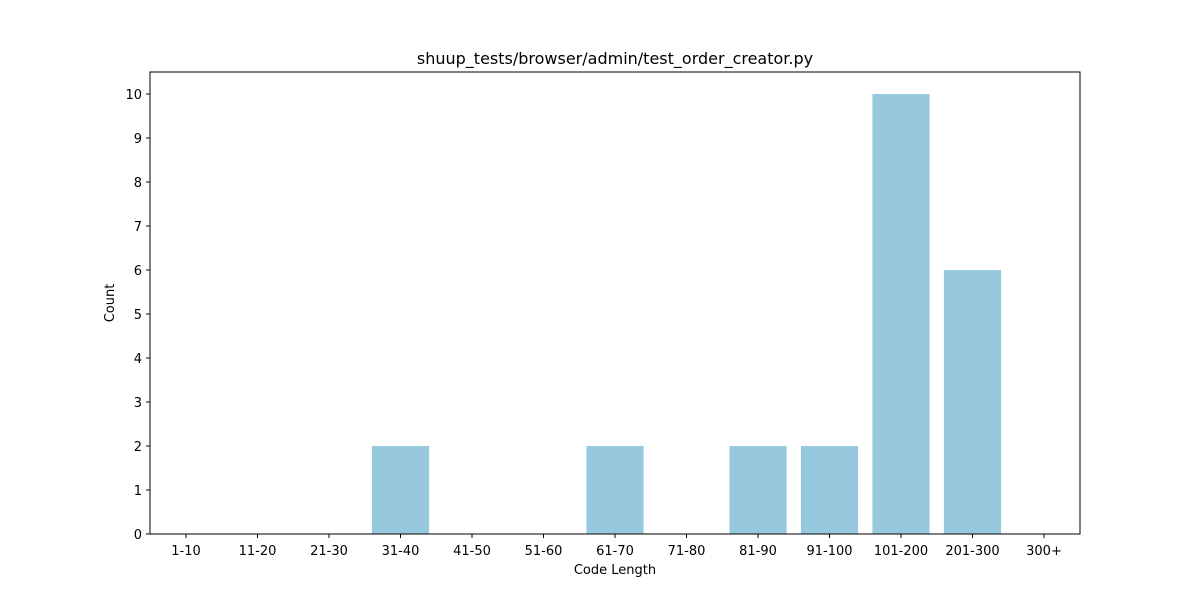  What do you see at coordinates (1044, 551) in the screenshot?
I see `x-tick-label: 300+` at bounding box center [1044, 551].